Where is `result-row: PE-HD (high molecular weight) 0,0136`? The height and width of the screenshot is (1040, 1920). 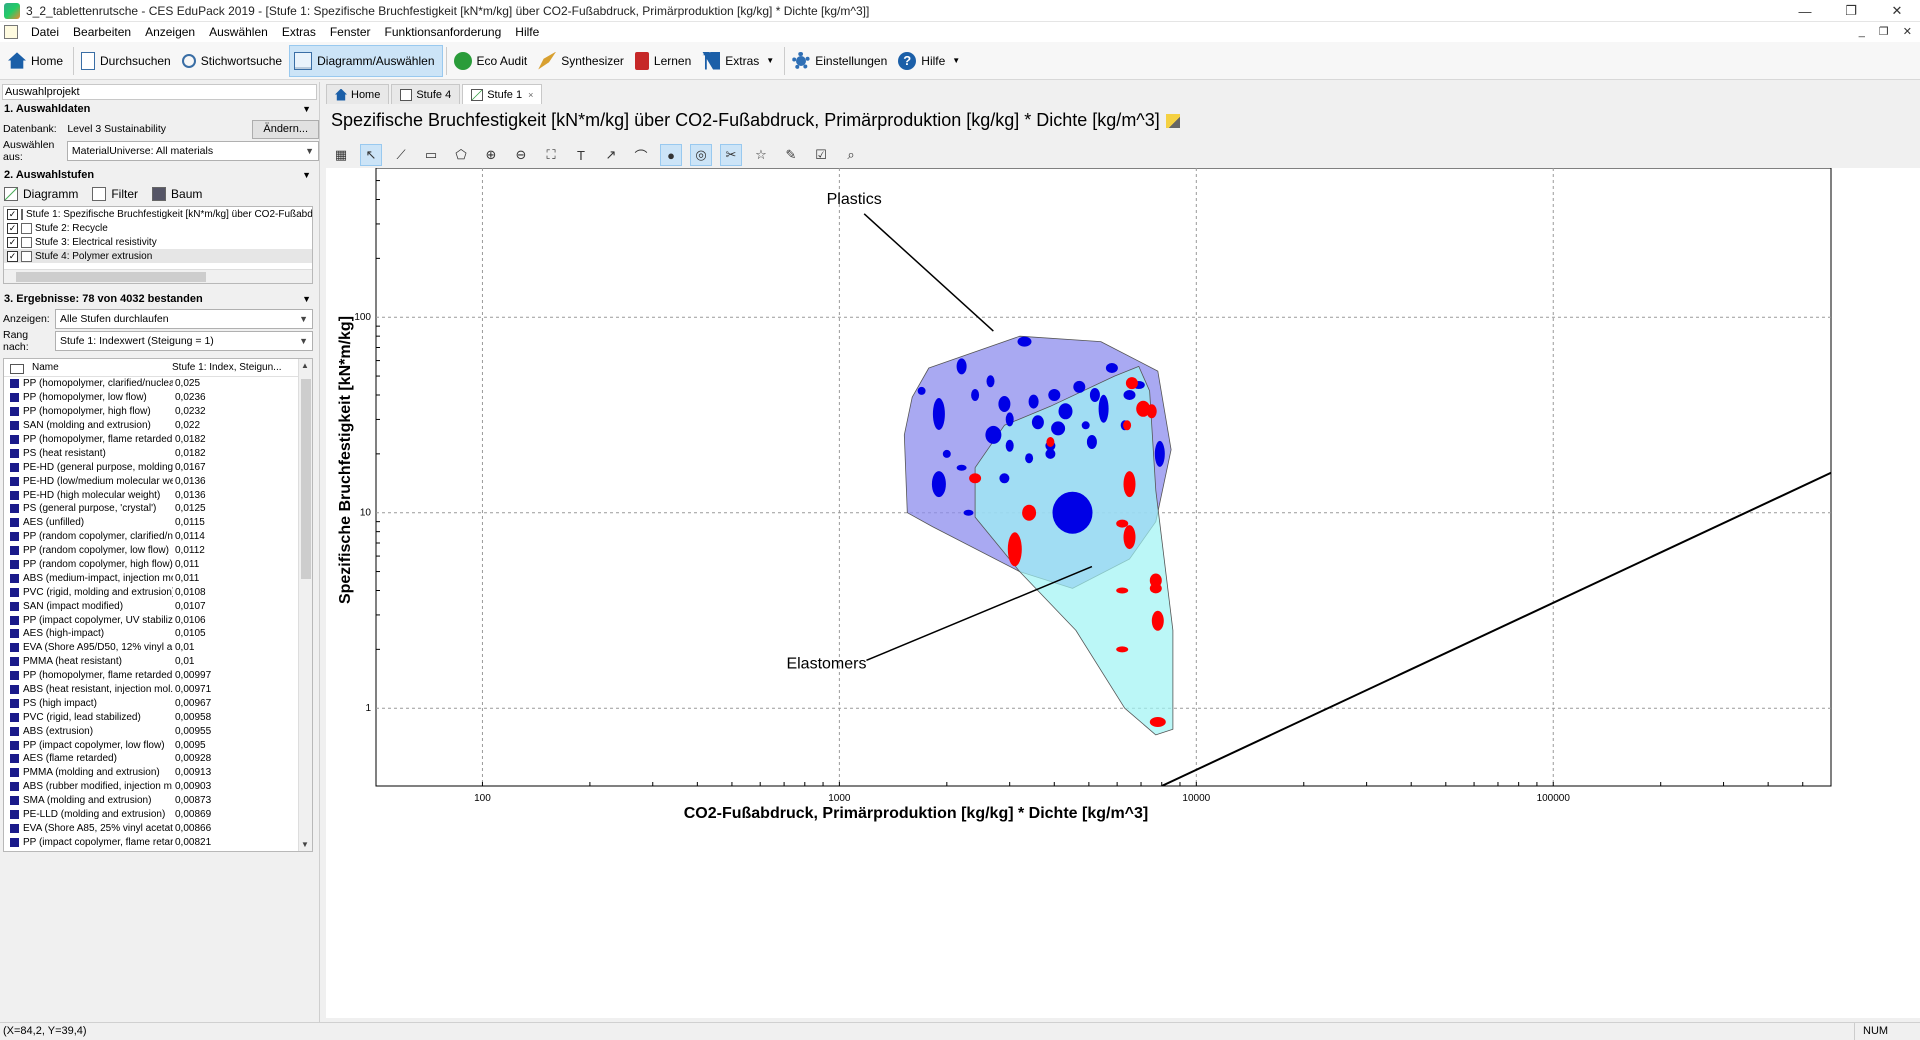
result-row: PE-HD (high molecular weight) 0,0136 is located at coordinates (158, 495).